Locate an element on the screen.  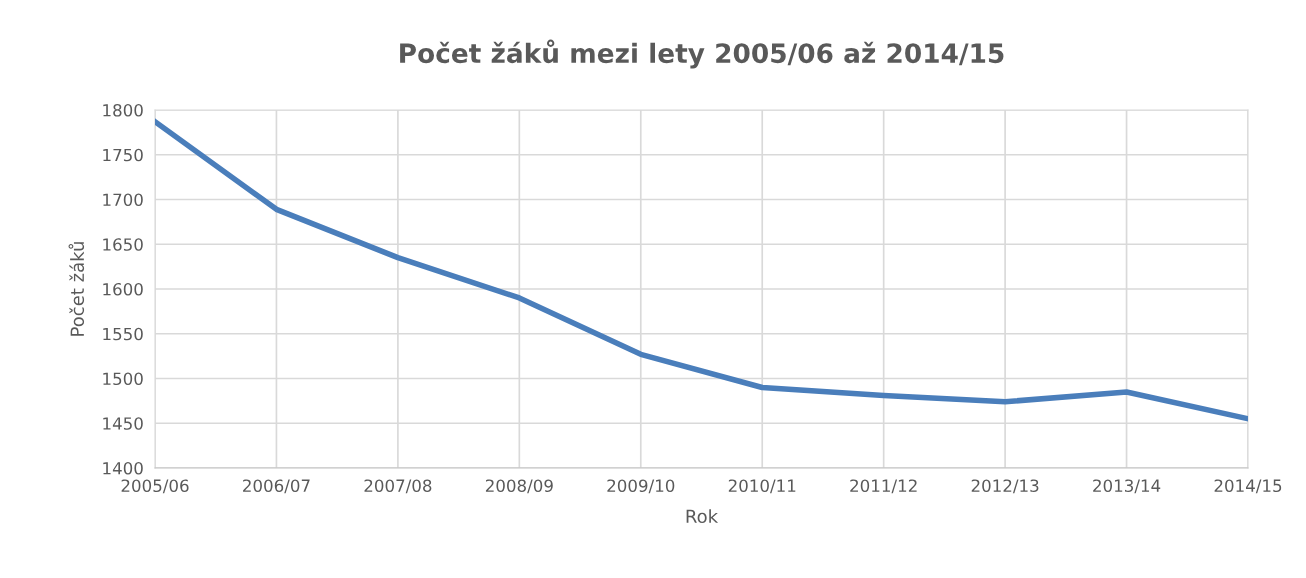
x-tick-label: 2007/08 is located at coordinates (398, 486).